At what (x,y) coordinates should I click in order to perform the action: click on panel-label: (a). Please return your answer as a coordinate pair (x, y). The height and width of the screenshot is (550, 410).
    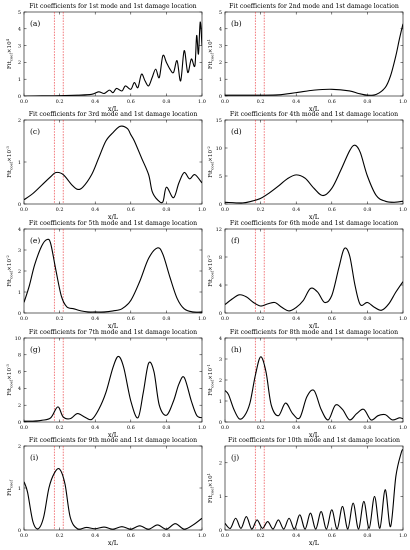
    Looking at the image, I should click on (35, 23).